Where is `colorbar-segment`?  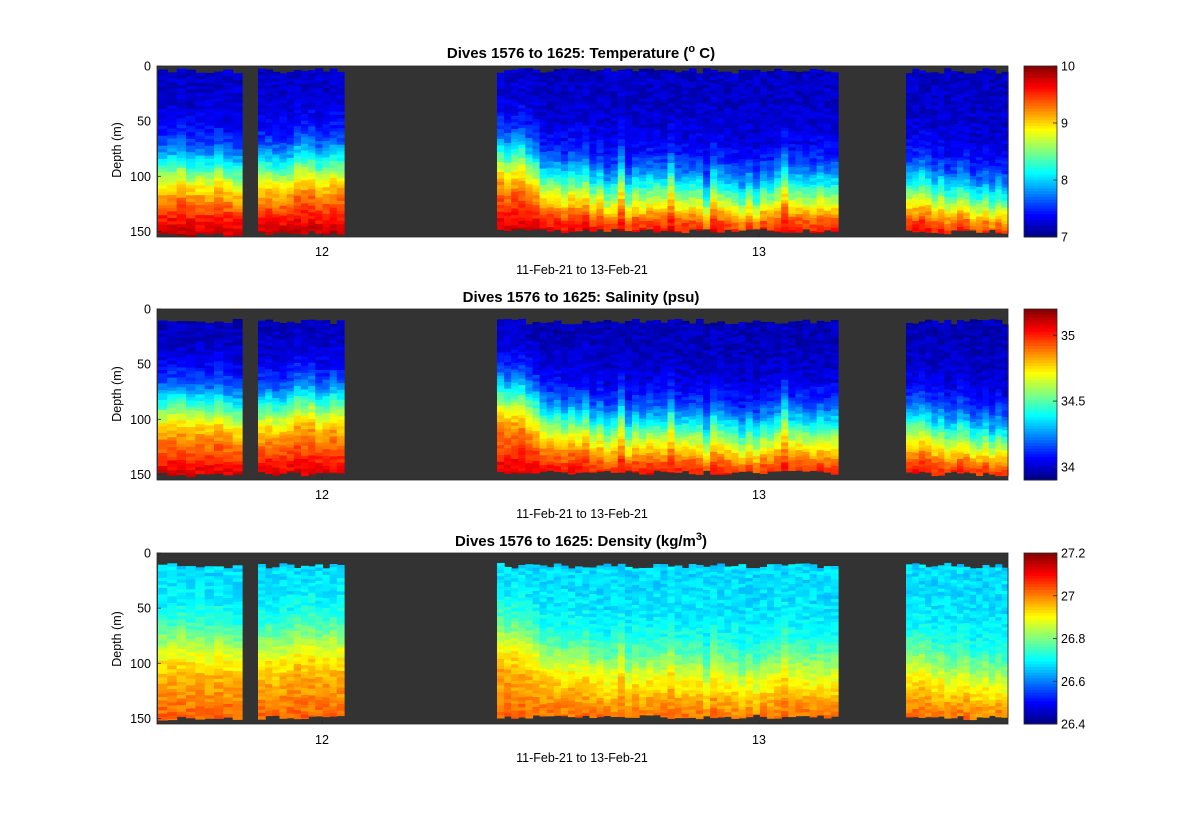 colorbar-segment is located at coordinates (1040, 230).